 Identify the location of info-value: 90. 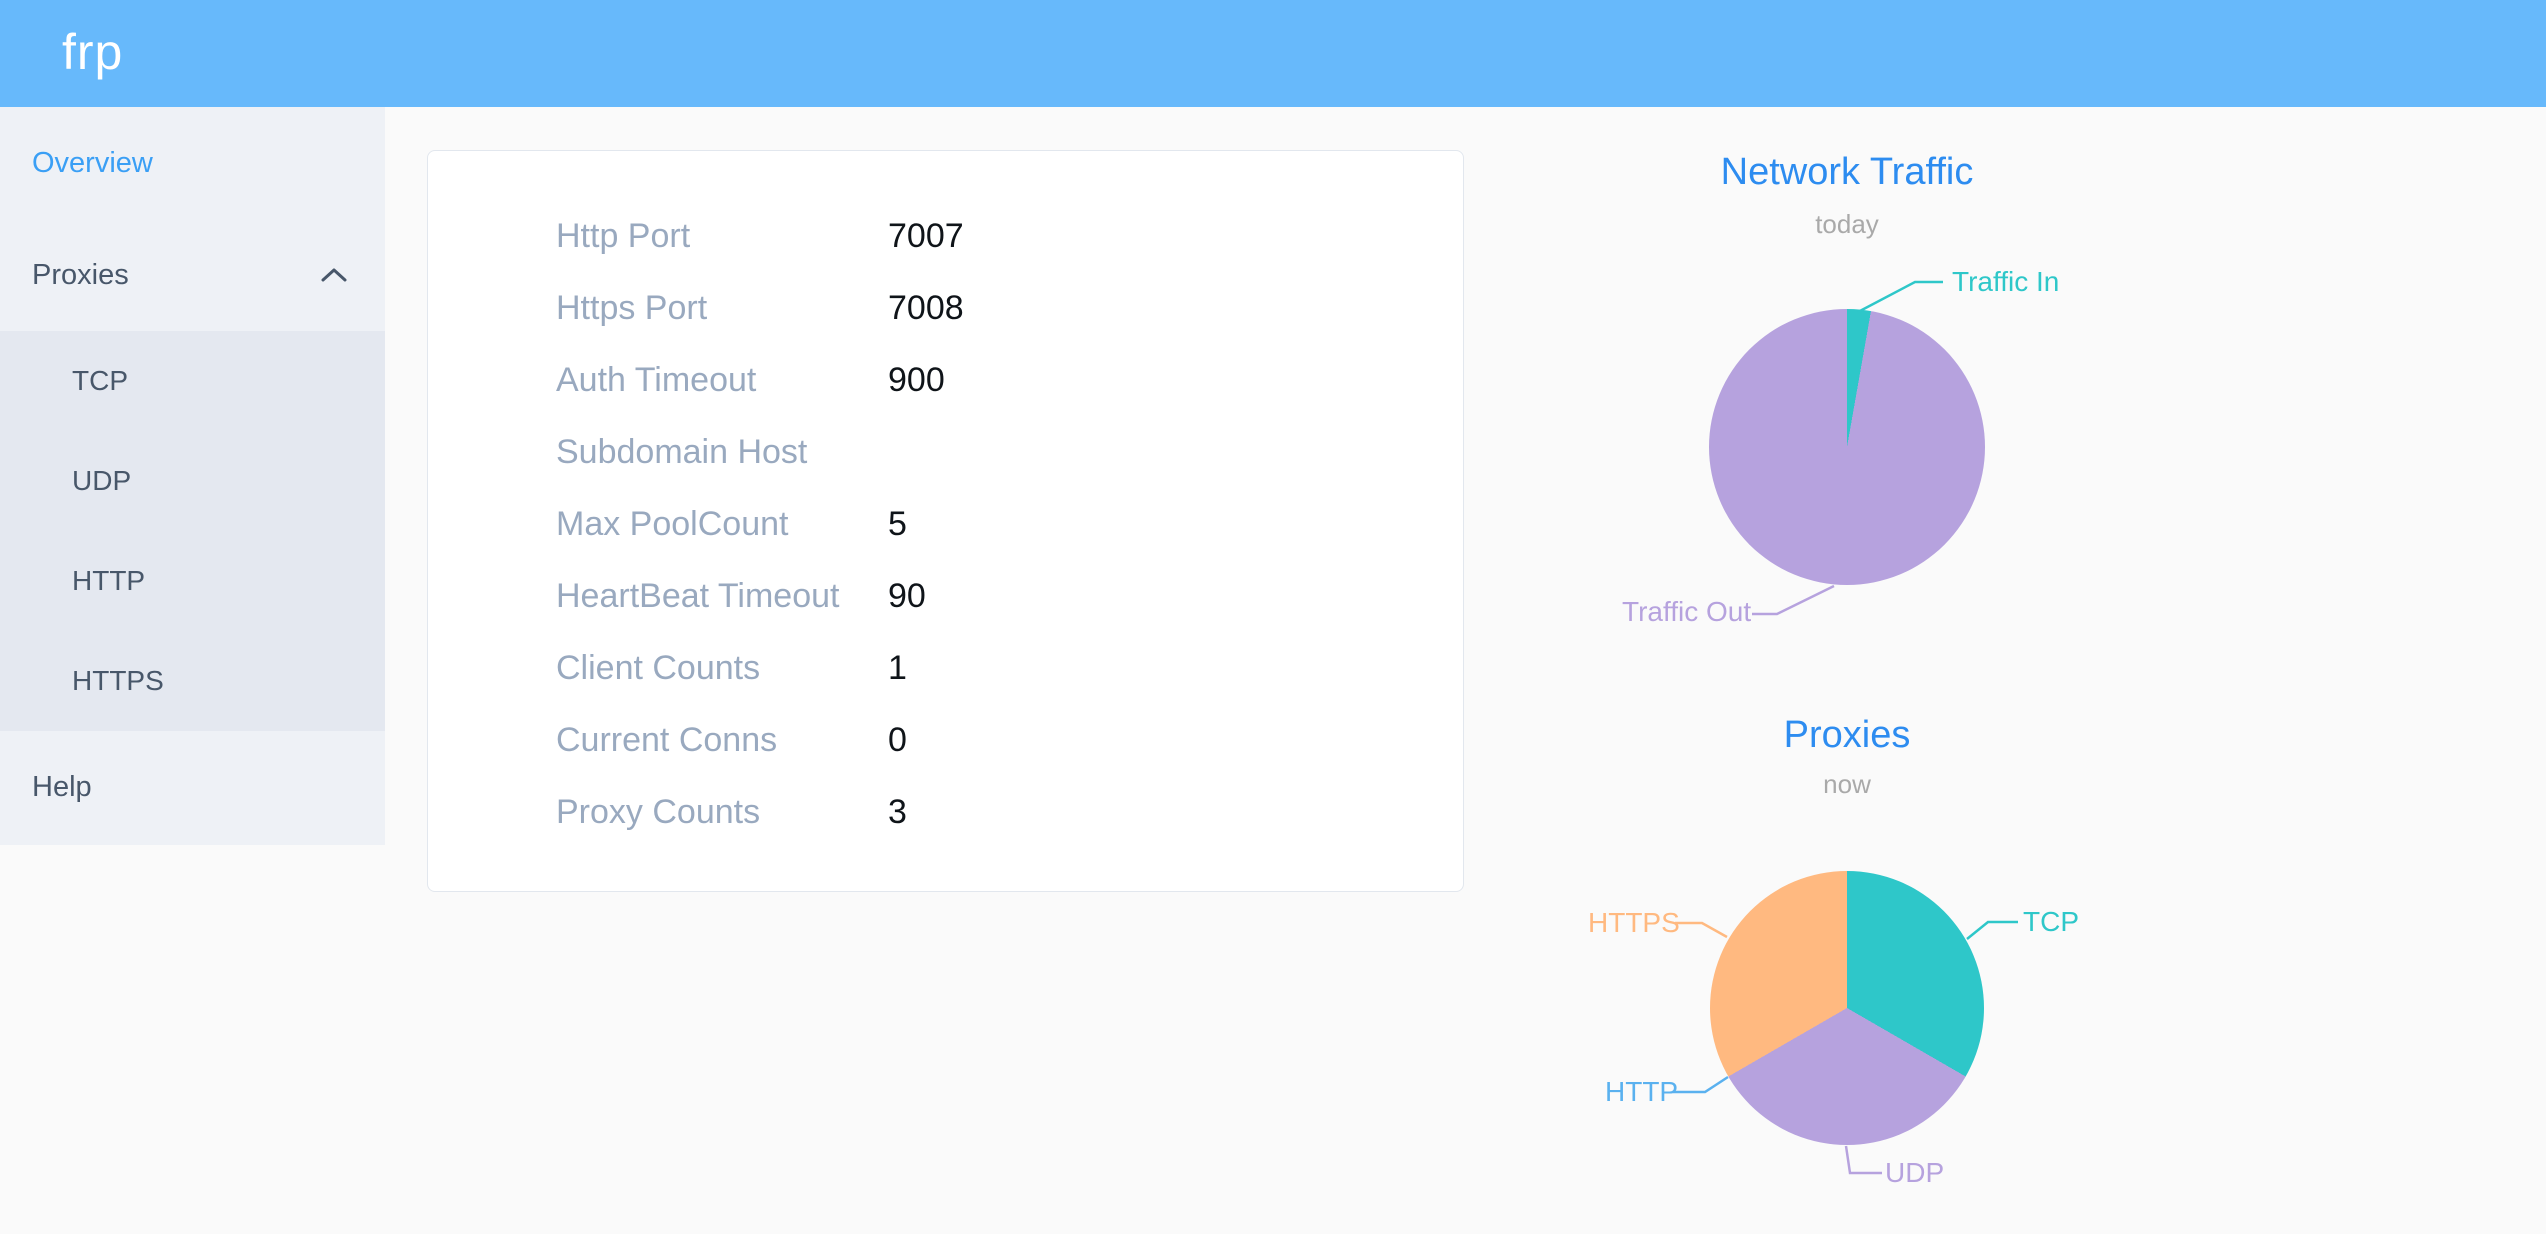
(907, 595).